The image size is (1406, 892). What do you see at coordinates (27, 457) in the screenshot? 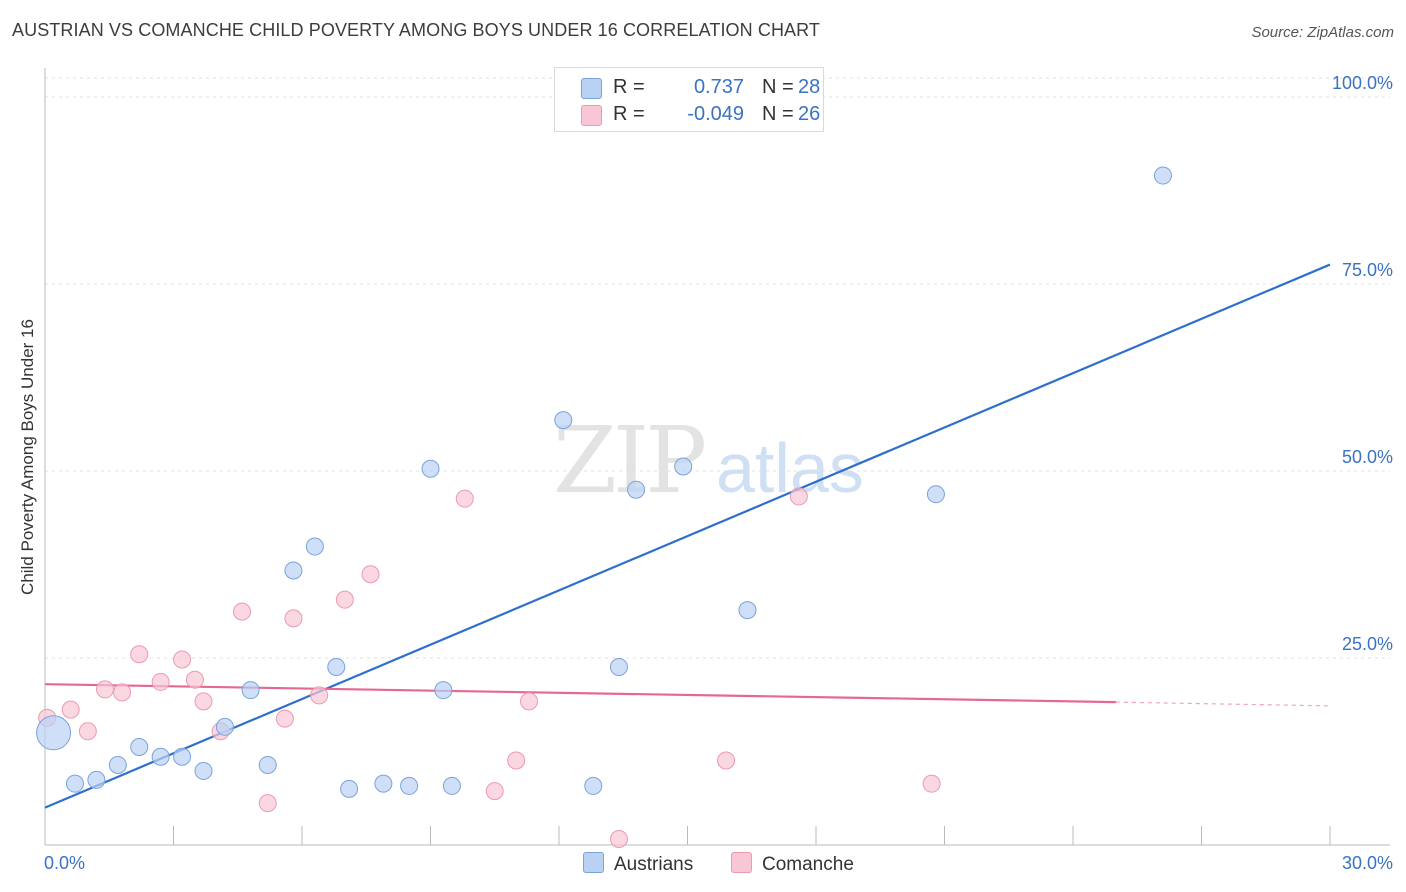
I see `y-axis-label: Child Poverty Among Boys Under 16` at bounding box center [27, 457].